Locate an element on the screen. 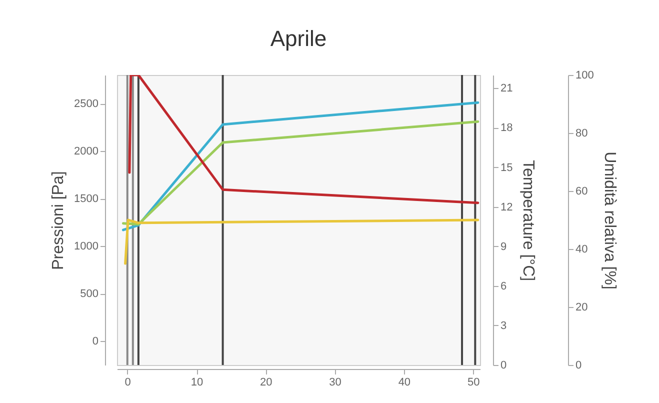  y-tick-label: 500 is located at coordinates (89, 294).